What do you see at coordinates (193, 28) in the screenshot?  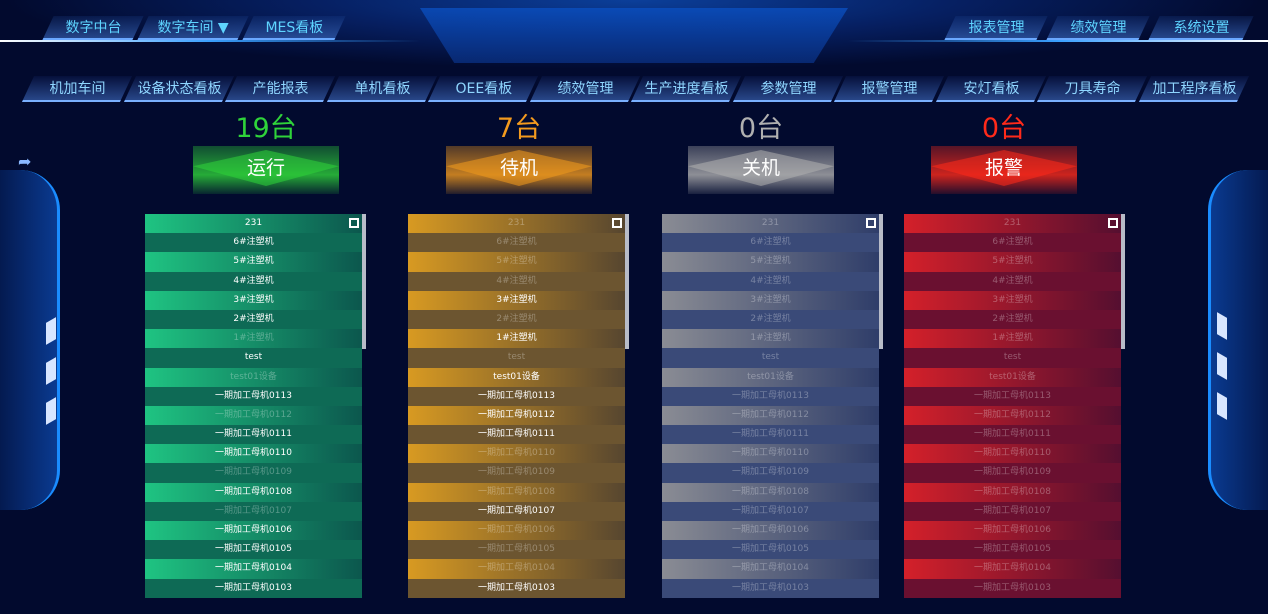 I see `nav-digital-workshop-dropdown: 数字车间 ▼` at bounding box center [193, 28].